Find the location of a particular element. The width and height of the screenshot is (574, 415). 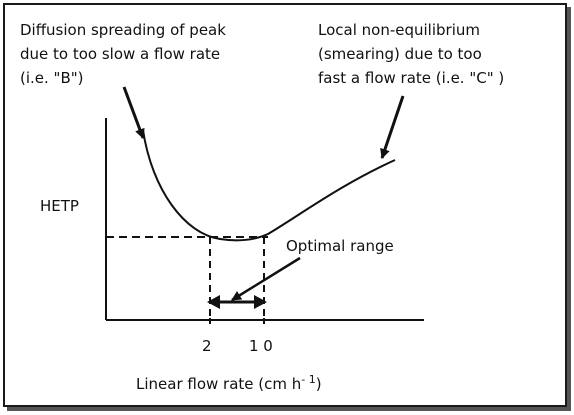

right-annotation-line-2: (smearing) due to too is located at coordinates (400, 54).